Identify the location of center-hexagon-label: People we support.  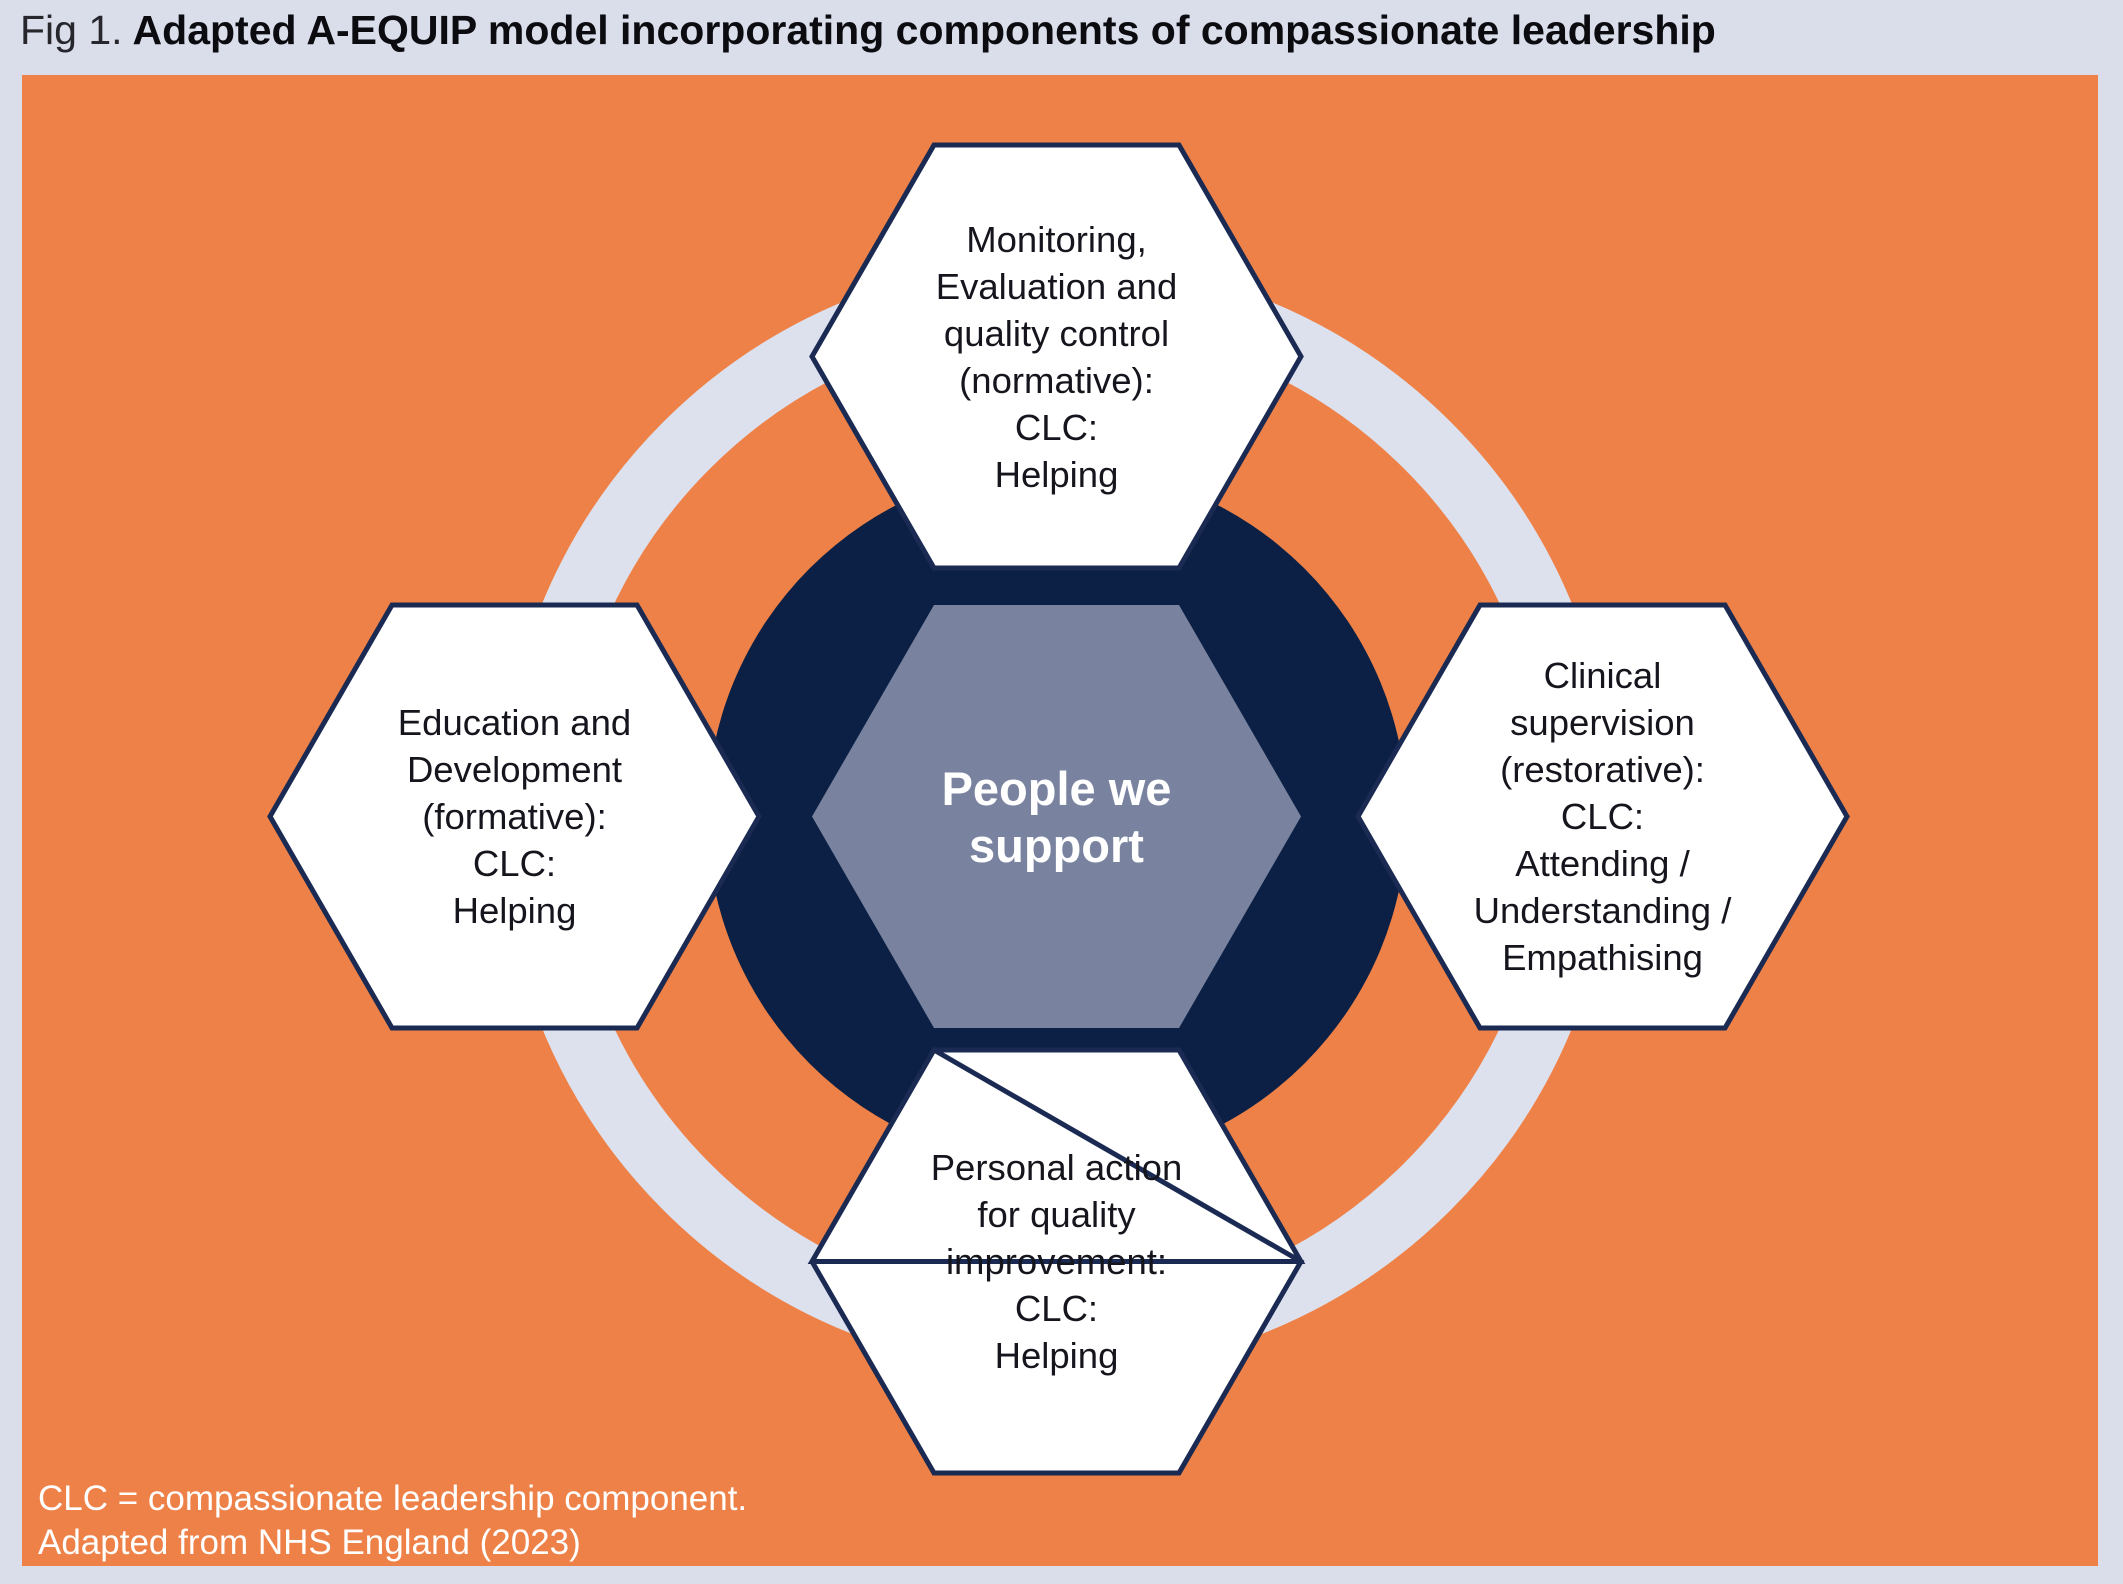
(1056, 816).